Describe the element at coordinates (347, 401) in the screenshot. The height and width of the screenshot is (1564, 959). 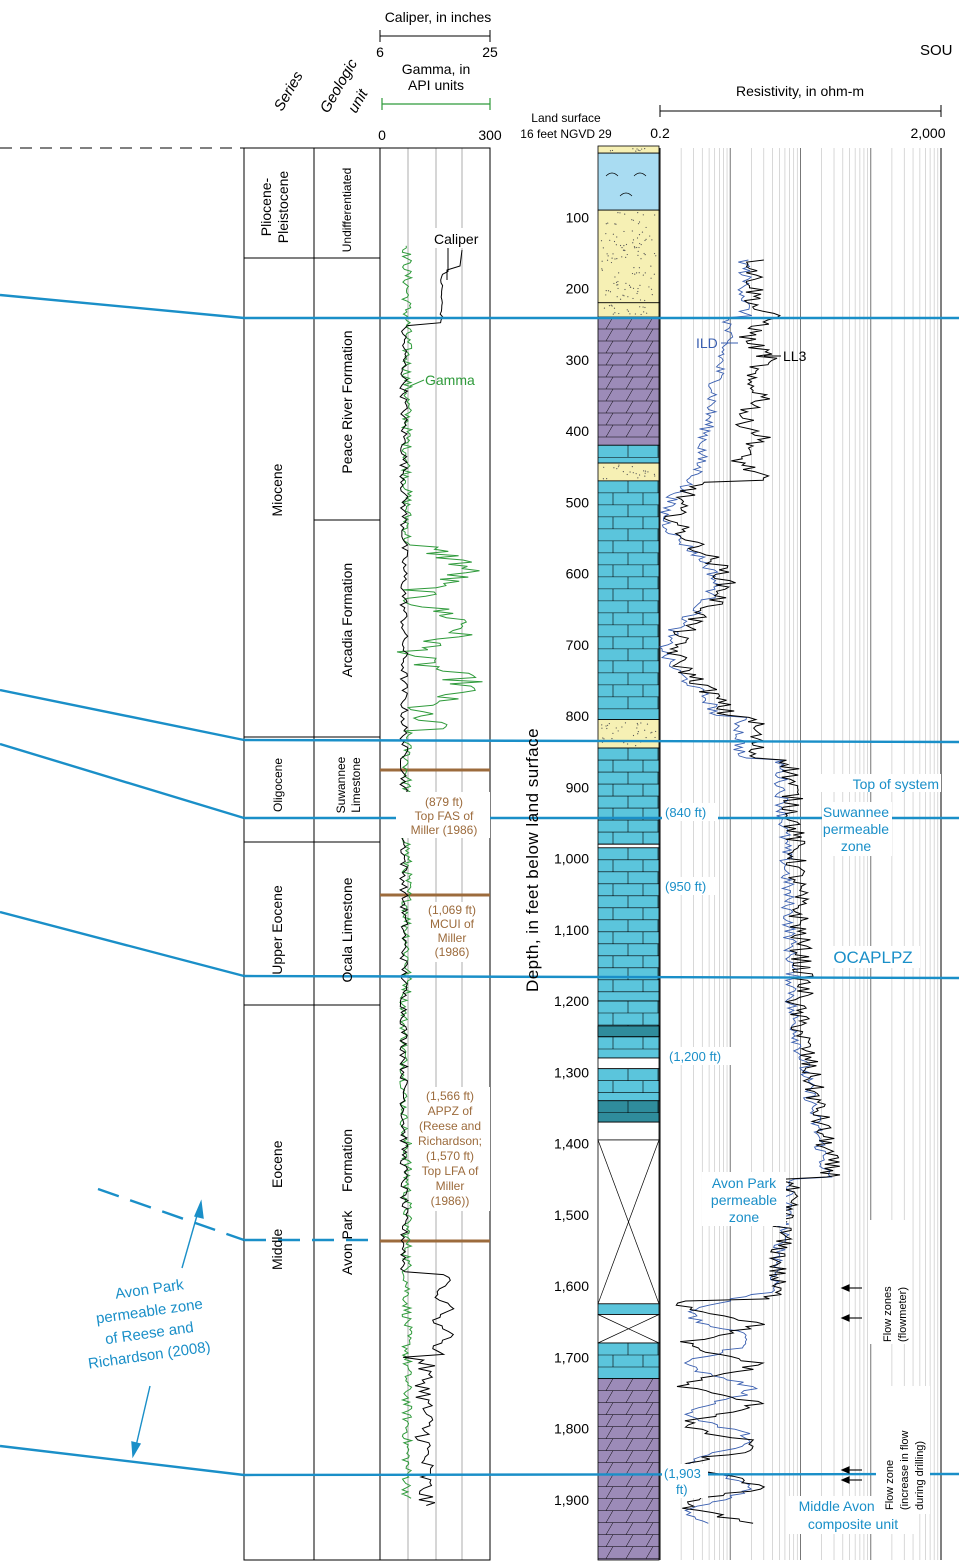
I see `unit-peace-river: Peace River Formation` at that location.